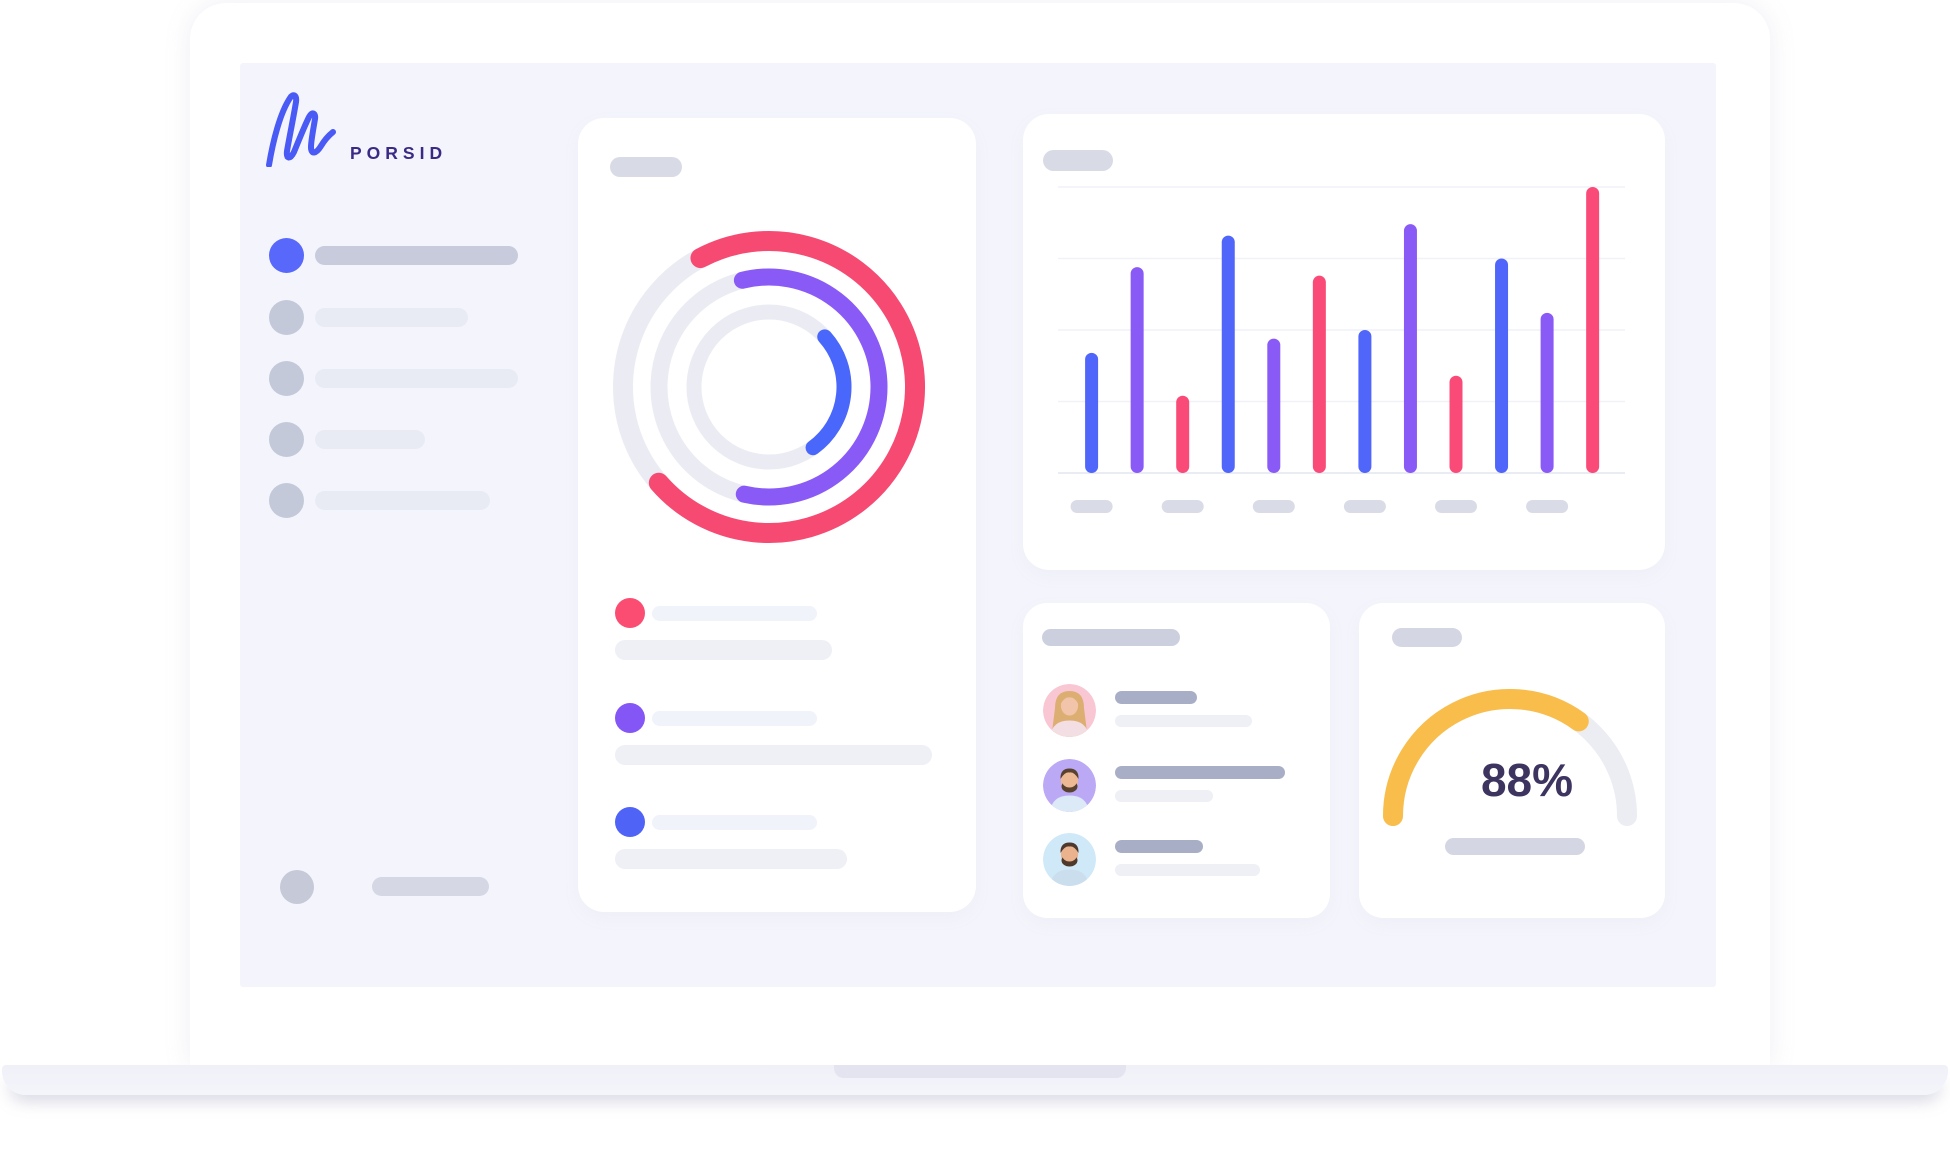  Describe the element at coordinates (1069, 785) in the screenshot. I see `avatar-man` at that location.